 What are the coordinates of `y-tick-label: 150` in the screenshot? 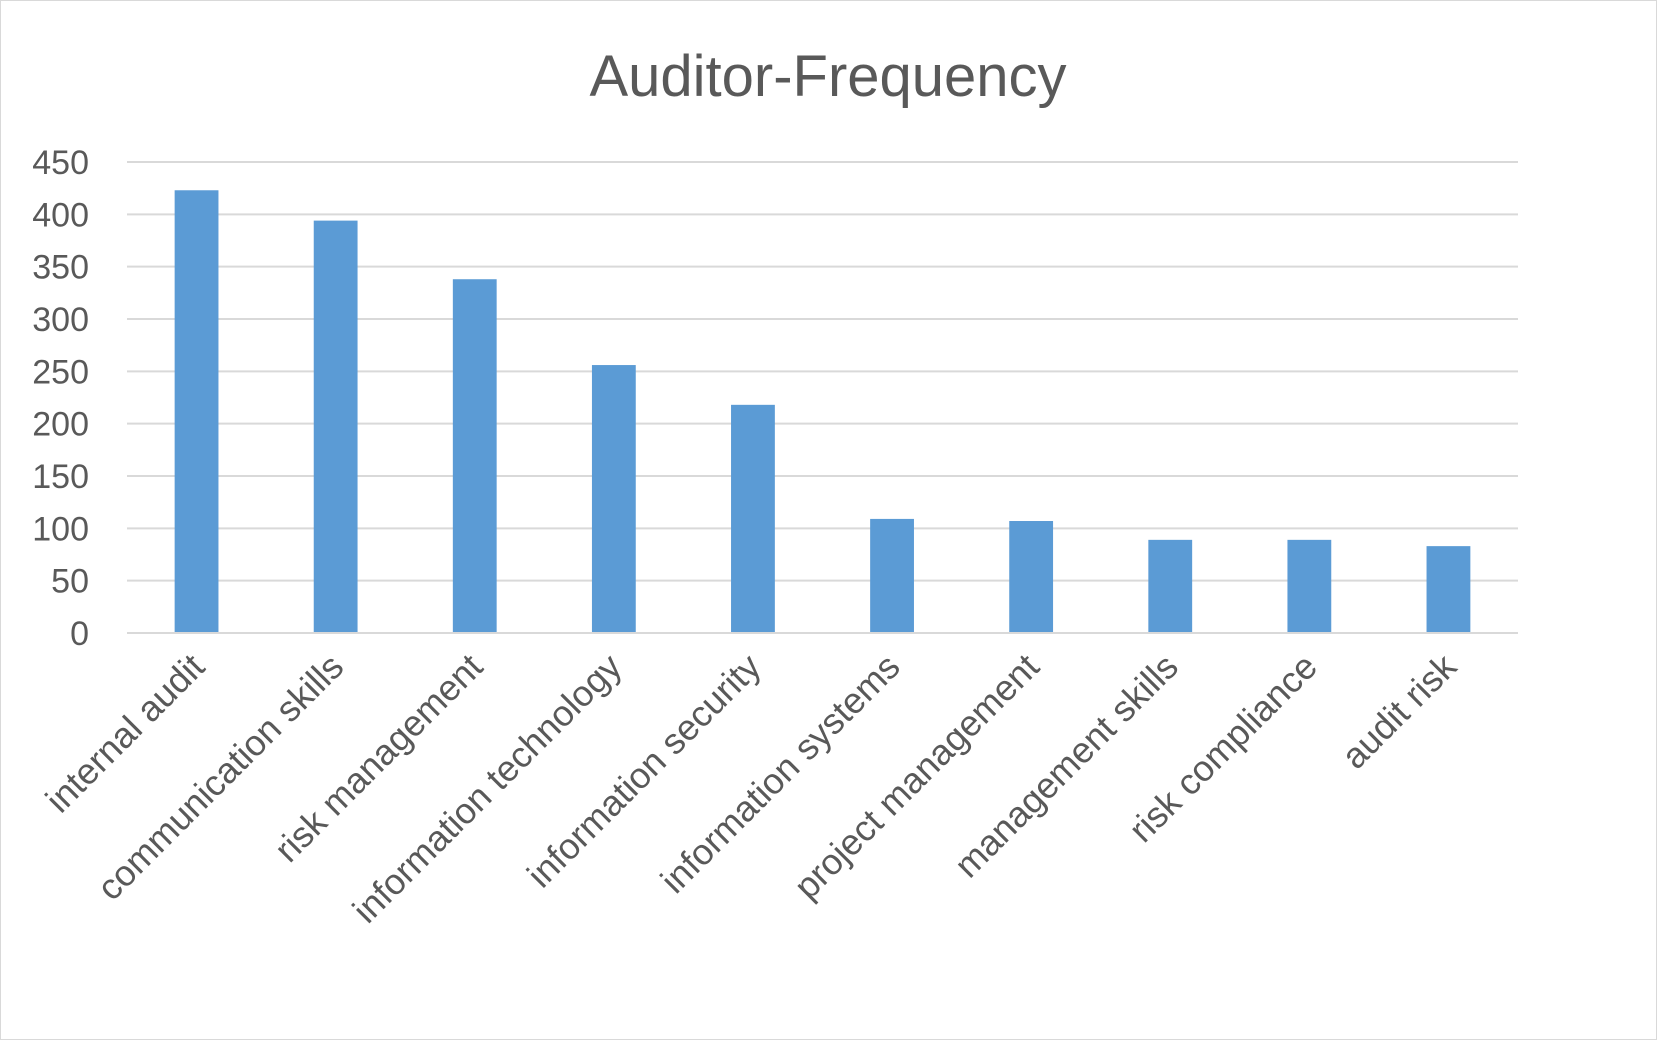 It's located at (60, 477).